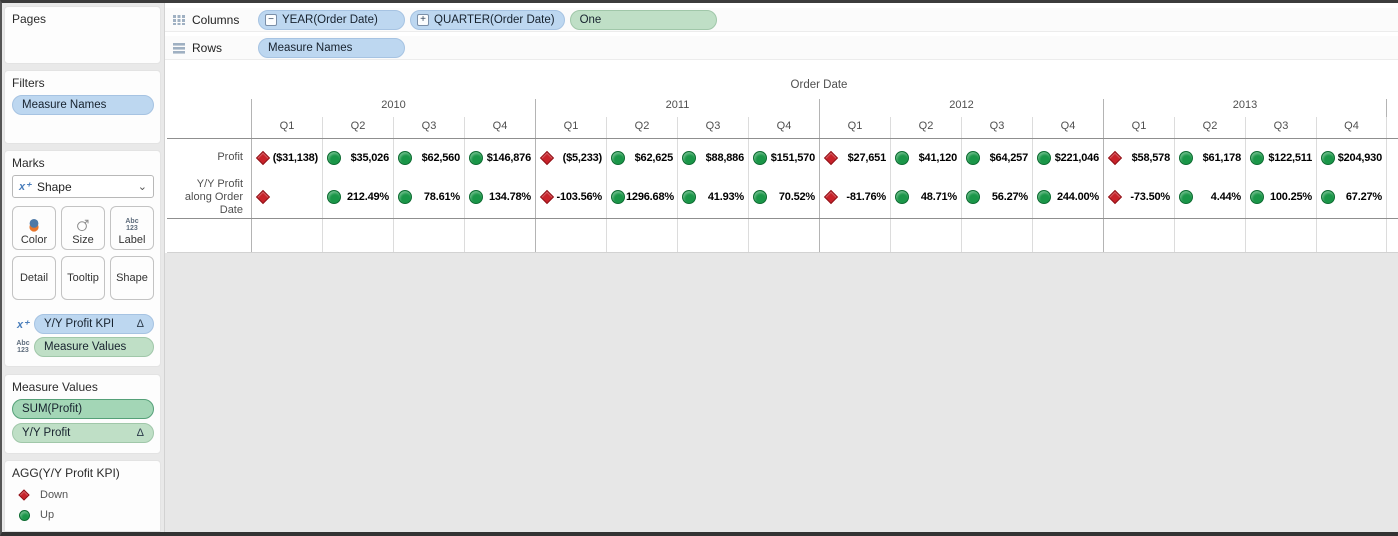 This screenshot has width=1398, height=536. I want to click on pill-y-y-profit: Y/Y Profit Δ, so click(83, 433).